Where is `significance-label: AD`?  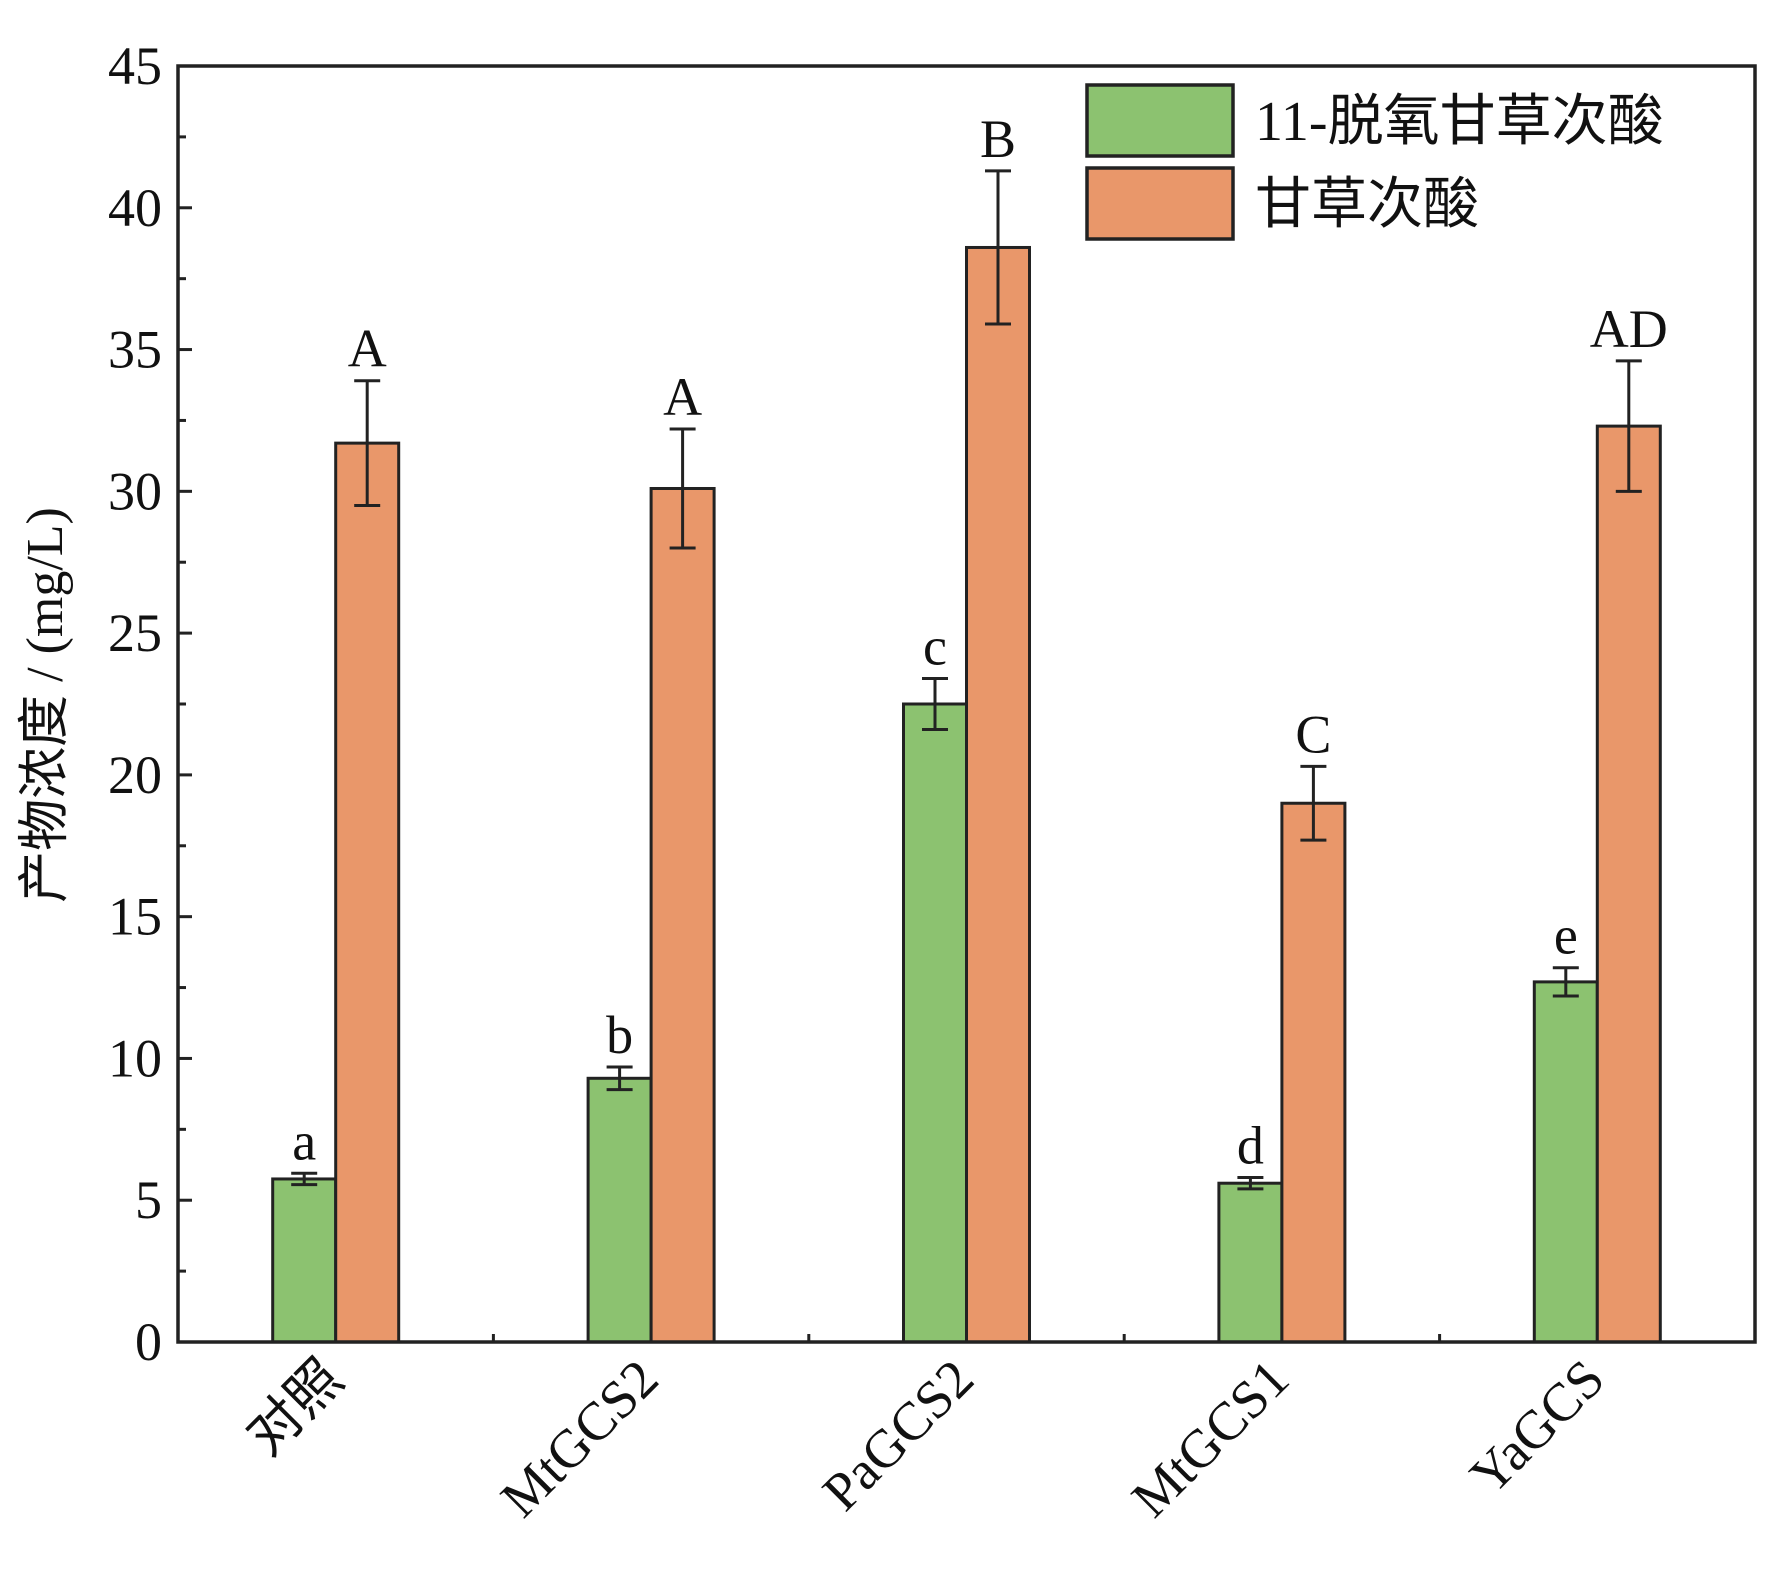 significance-label: AD is located at coordinates (1629, 329).